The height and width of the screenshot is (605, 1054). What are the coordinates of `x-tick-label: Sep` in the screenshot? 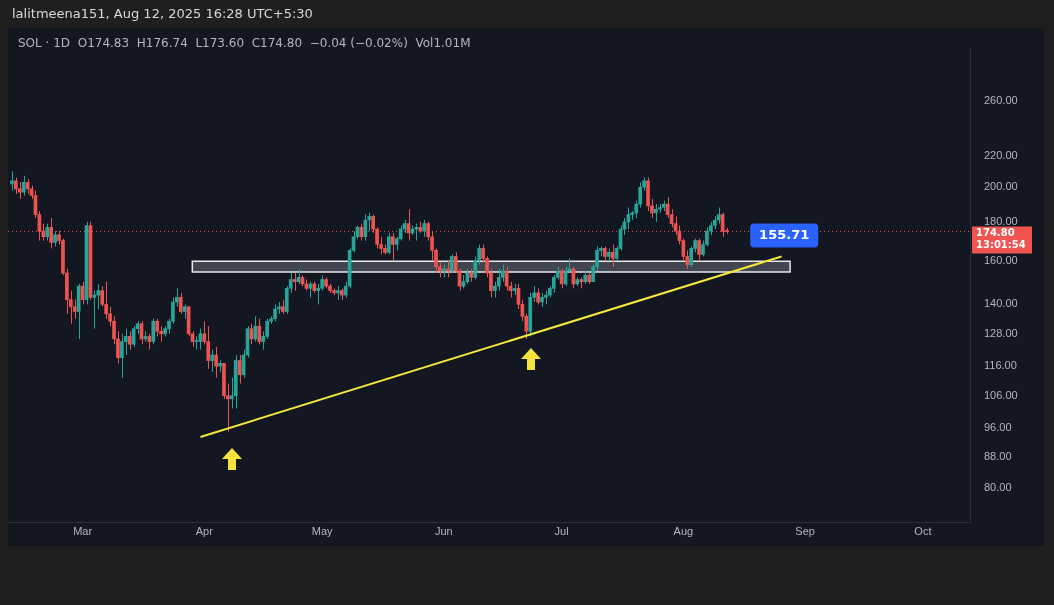 It's located at (805, 531).